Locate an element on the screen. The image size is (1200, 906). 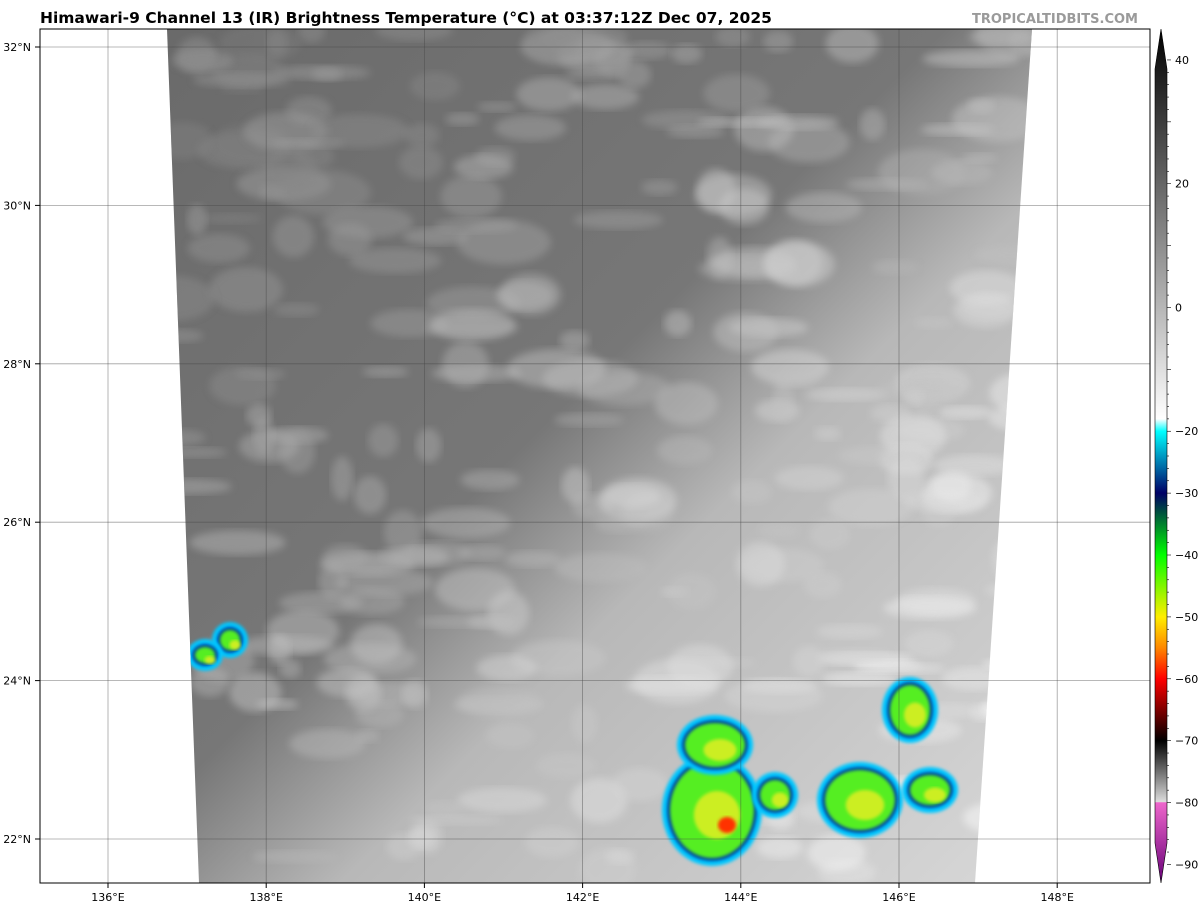
lon-label: 146°E is located at coordinates (898, 897).